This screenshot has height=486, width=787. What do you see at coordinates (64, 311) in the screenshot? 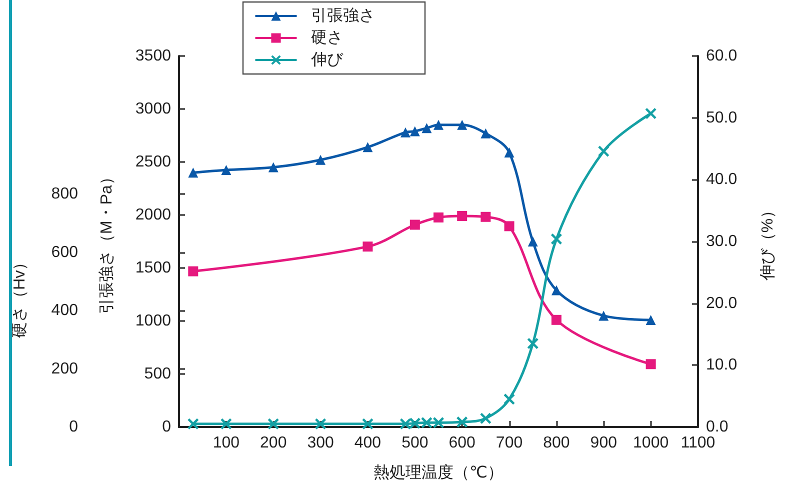
I see `y3-tick-label: 400` at bounding box center [64, 311].